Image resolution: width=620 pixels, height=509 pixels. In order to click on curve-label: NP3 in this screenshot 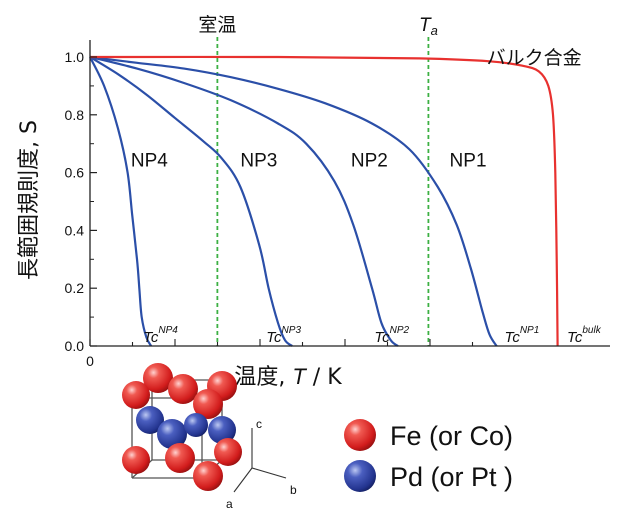, I will do `click(258, 161)`.